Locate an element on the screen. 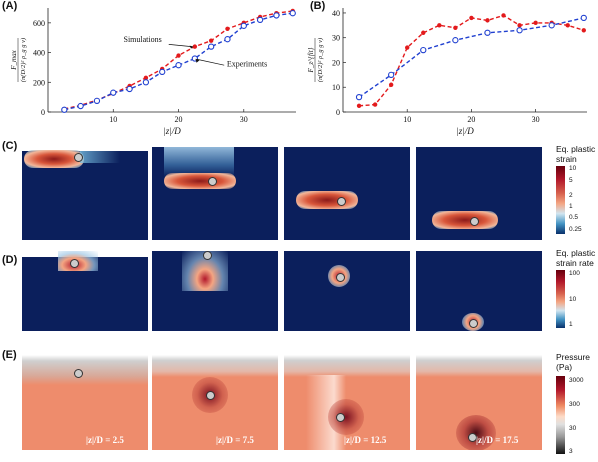 The height and width of the screenshot is (462, 598). y-tick-label: 20 is located at coordinates (336, 62).